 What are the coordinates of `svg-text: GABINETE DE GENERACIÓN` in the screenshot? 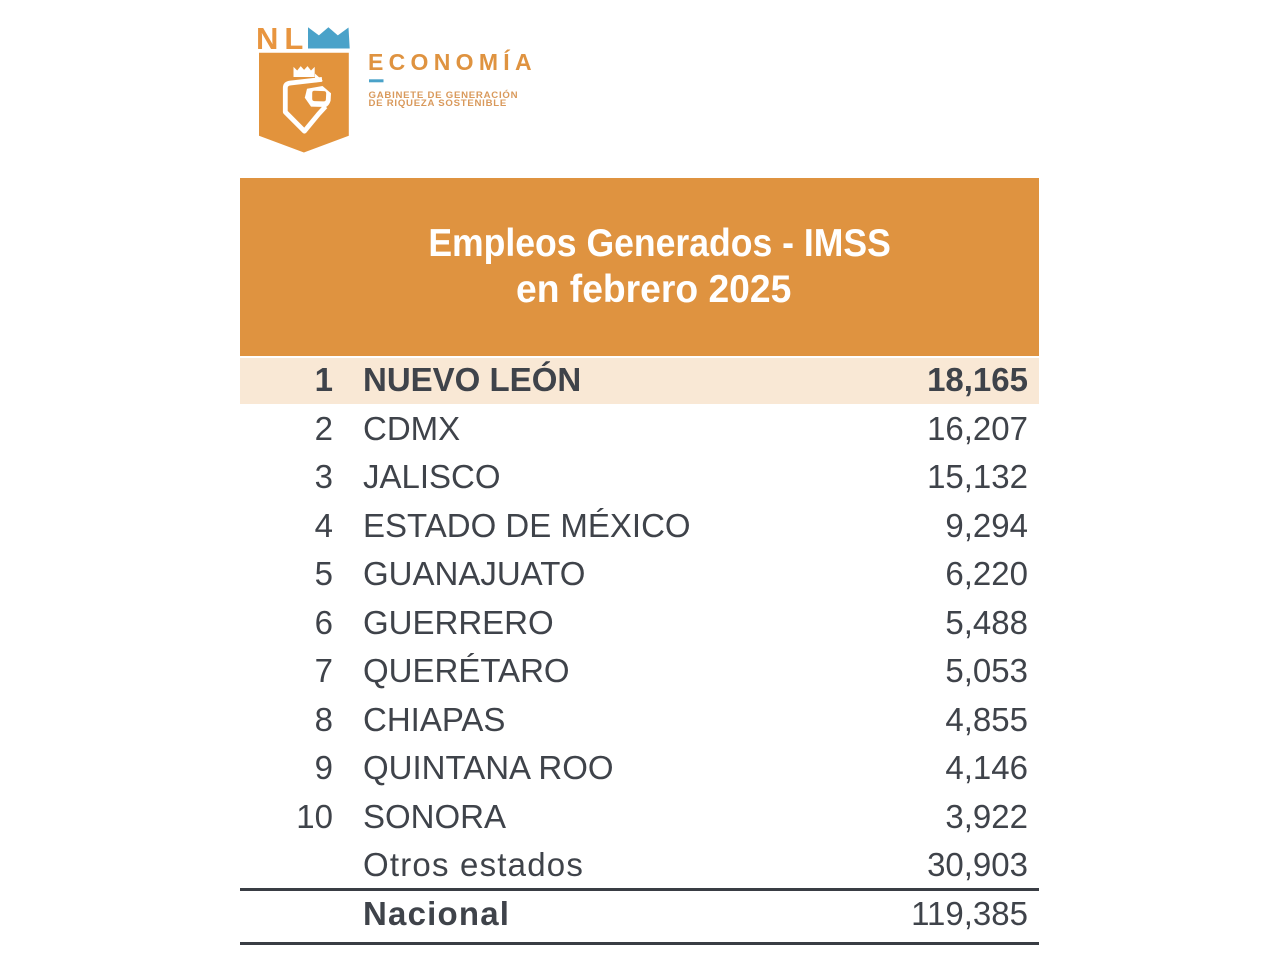 It's located at (444, 95).